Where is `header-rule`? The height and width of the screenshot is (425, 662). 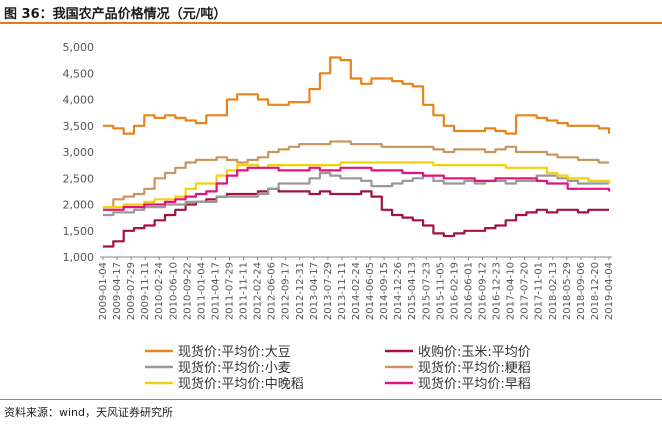 header-rule is located at coordinates (331, 23).